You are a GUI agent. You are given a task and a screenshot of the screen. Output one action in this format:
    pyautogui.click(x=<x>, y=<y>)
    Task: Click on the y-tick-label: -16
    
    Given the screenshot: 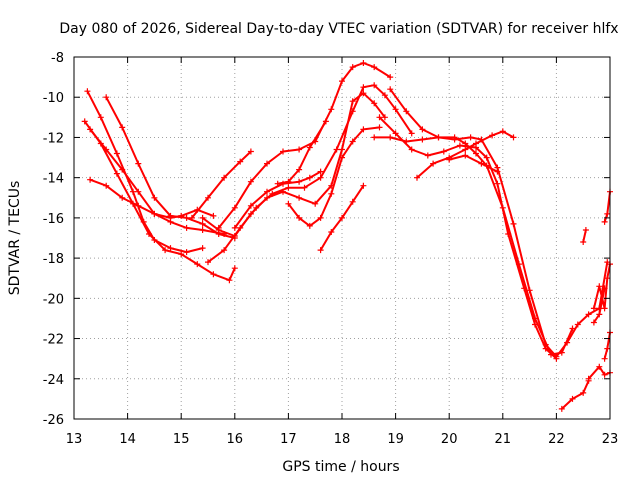 What is the action you would take?
    pyautogui.click(x=53, y=219)
    